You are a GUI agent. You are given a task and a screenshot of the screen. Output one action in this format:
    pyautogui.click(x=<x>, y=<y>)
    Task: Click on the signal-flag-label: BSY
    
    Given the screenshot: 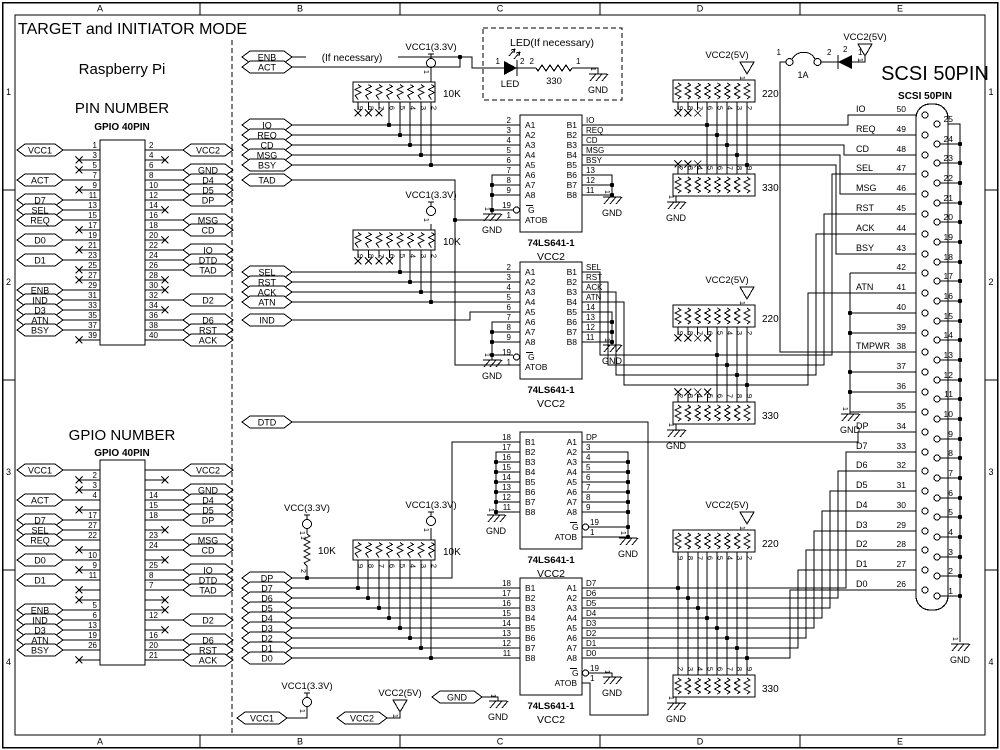 What is the action you would take?
    pyautogui.click(x=267, y=166)
    